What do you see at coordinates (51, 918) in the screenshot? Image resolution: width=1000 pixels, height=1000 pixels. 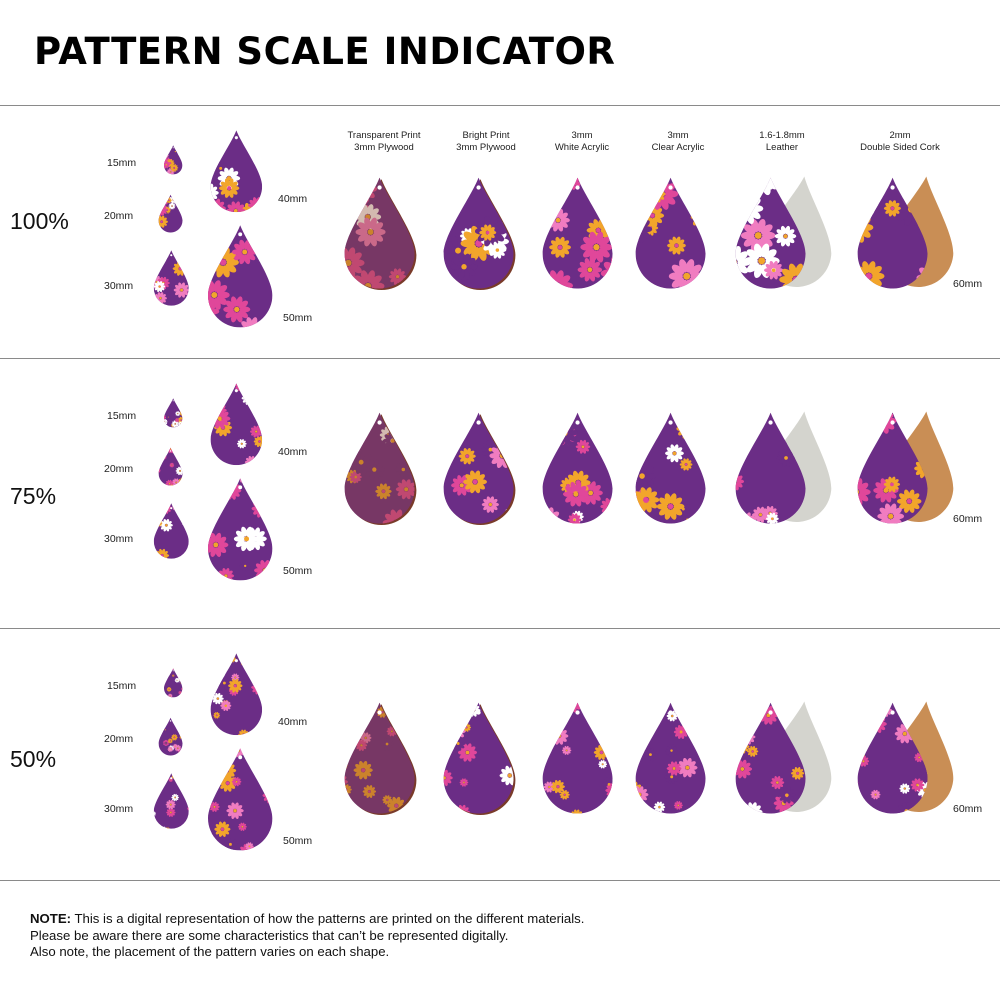 I see `note-label: NOTE:` at bounding box center [51, 918].